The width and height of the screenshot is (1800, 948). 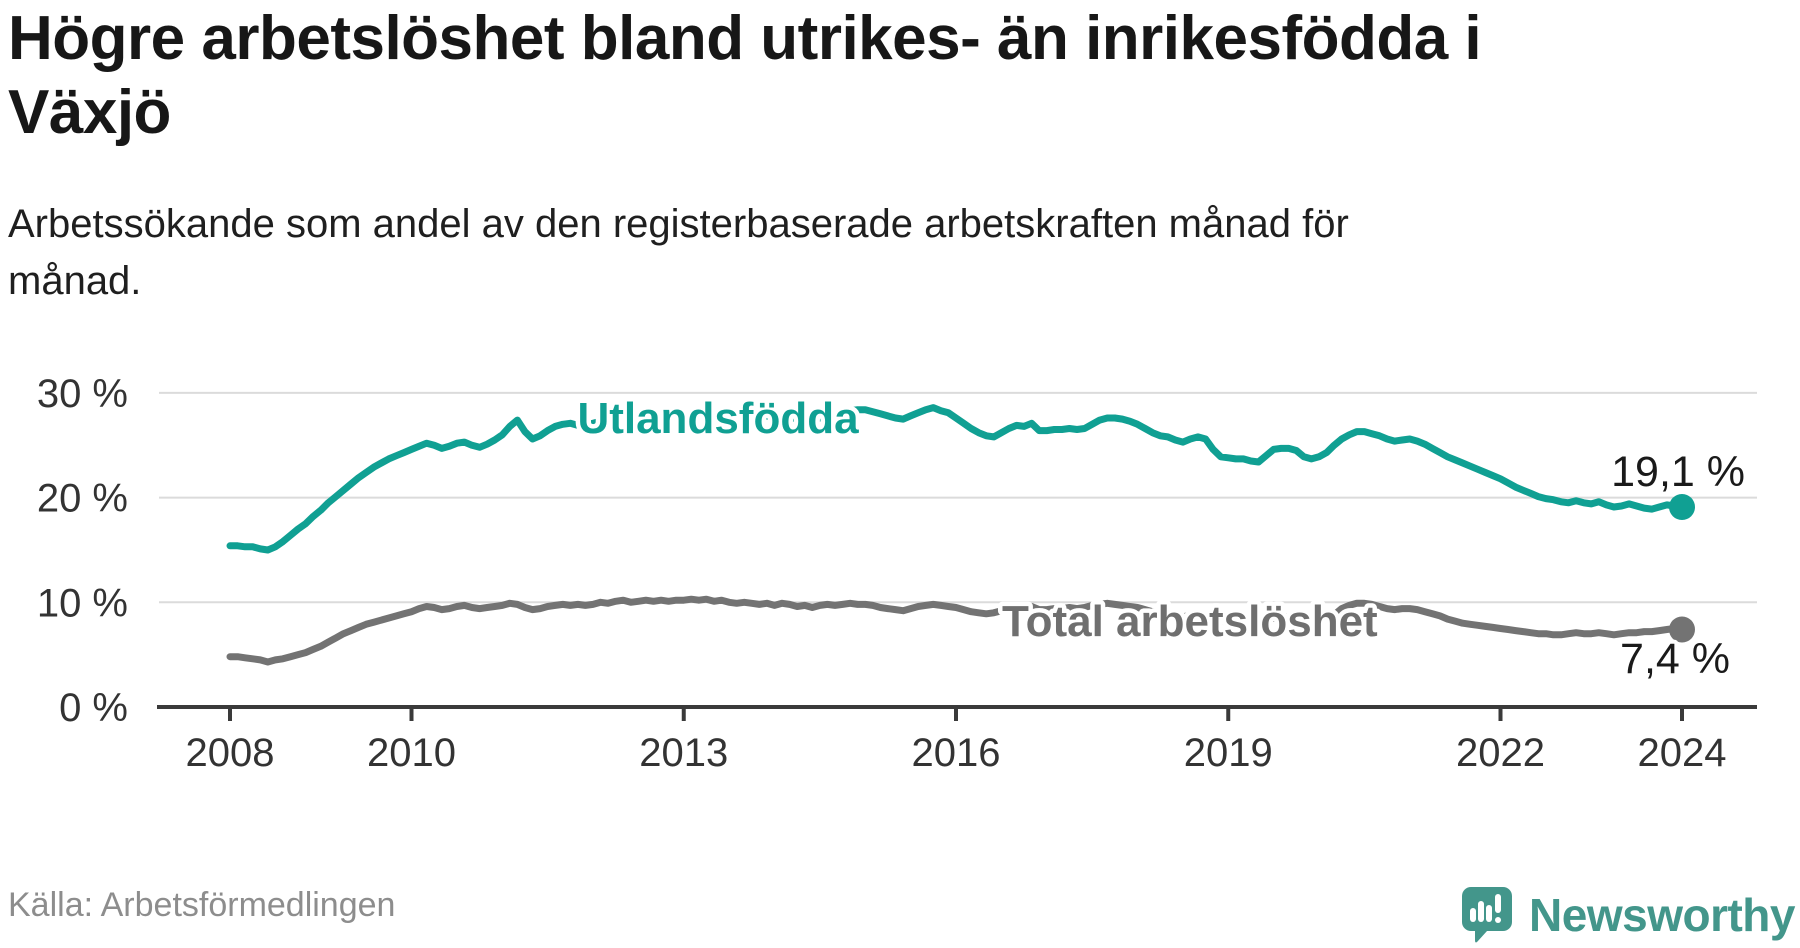 I want to click on x-tick-label: 2024, so click(x=1682, y=753).